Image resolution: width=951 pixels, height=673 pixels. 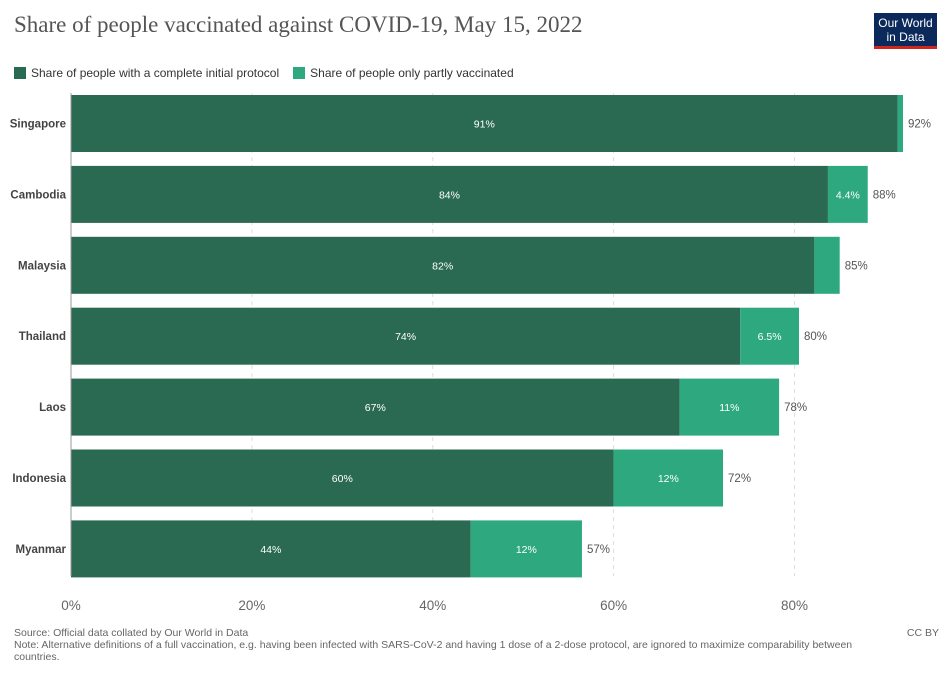 What do you see at coordinates (42, 266) in the screenshot?
I see `category-label-malaysia: Malaysia` at bounding box center [42, 266].